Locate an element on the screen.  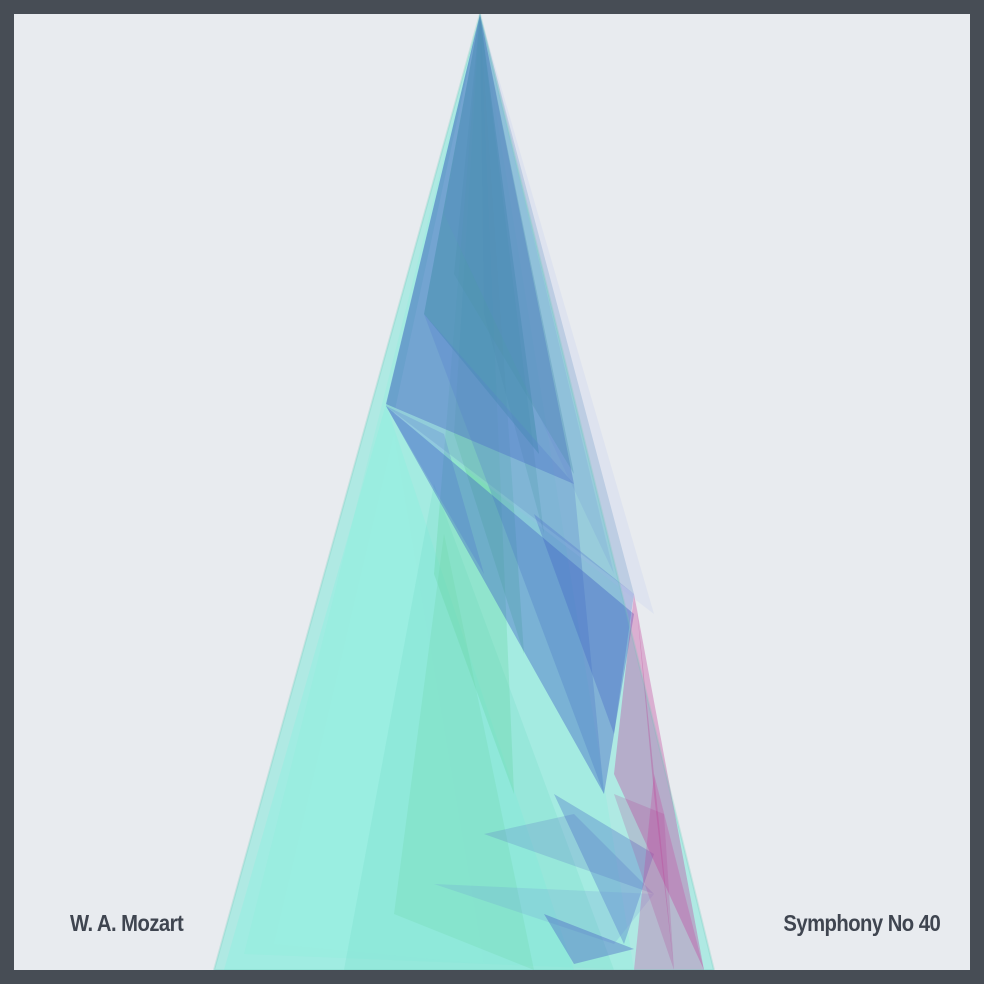
work-title: Symphony No 40 is located at coordinates (861, 923).